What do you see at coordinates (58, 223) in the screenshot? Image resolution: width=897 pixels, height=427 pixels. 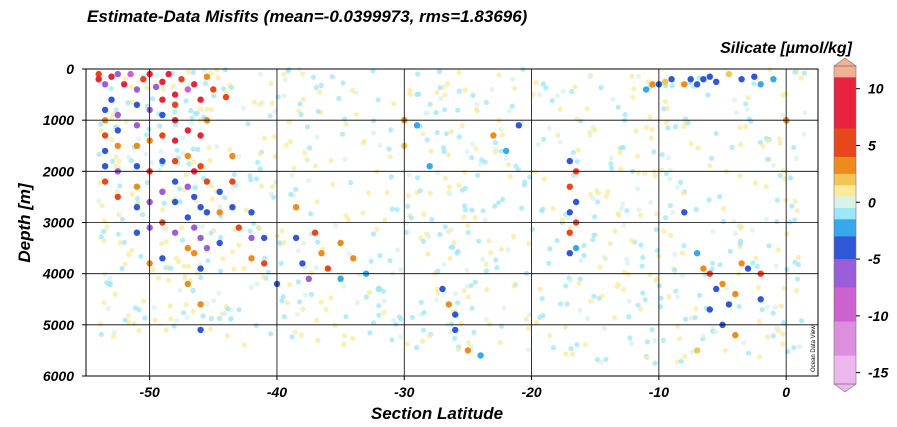 I see `y-tick-label: 3000` at bounding box center [58, 223].